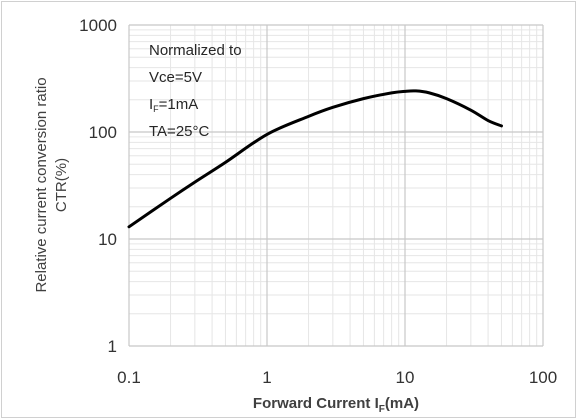 The width and height of the screenshot is (577, 419). What do you see at coordinates (195, 50) in the screenshot?
I see `annotation-normalized: Normalized to` at bounding box center [195, 50].